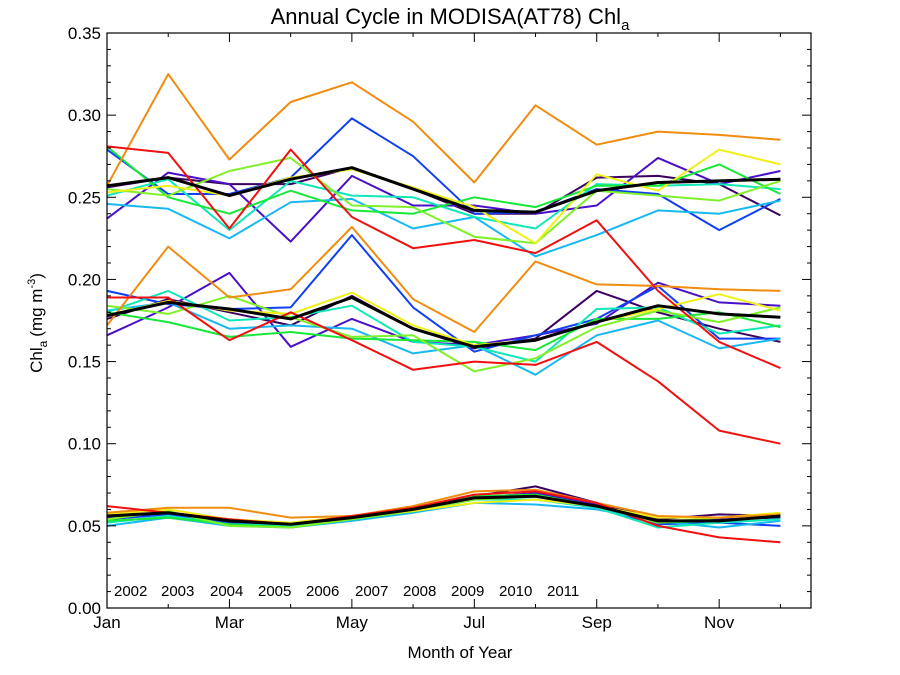 This screenshot has width=900, height=675. What do you see at coordinates (84, 33) in the screenshot?
I see `y-tick-label: 0.35` at bounding box center [84, 33].